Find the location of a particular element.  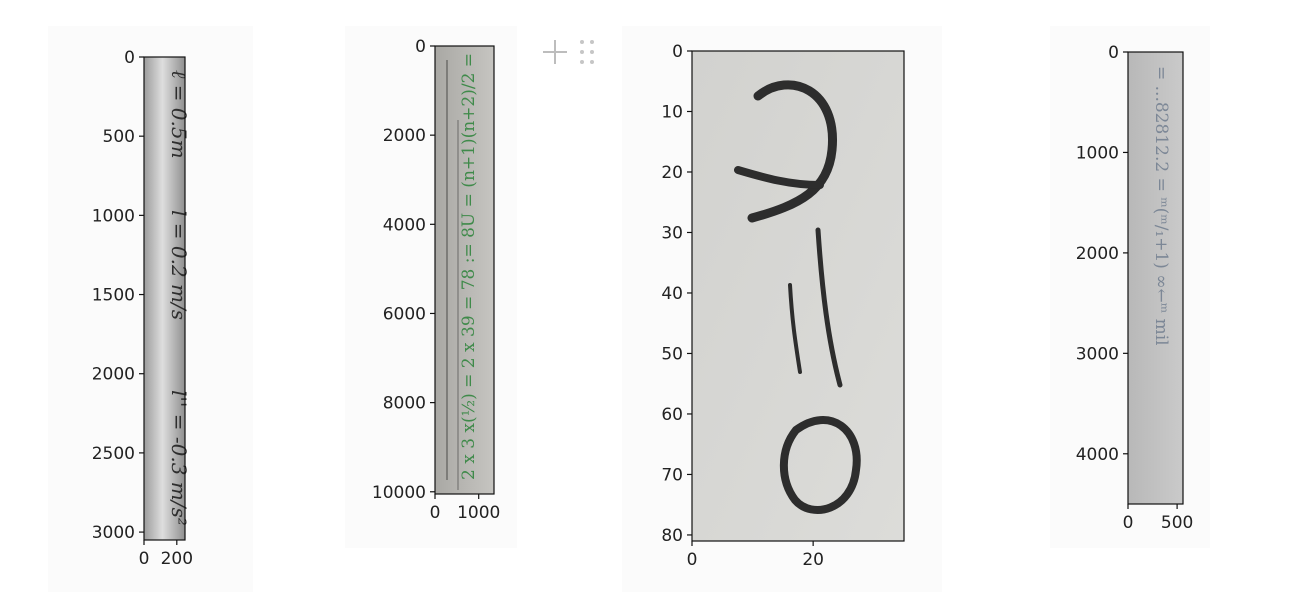

y-tick-label: 60 is located at coordinates (672, 415).